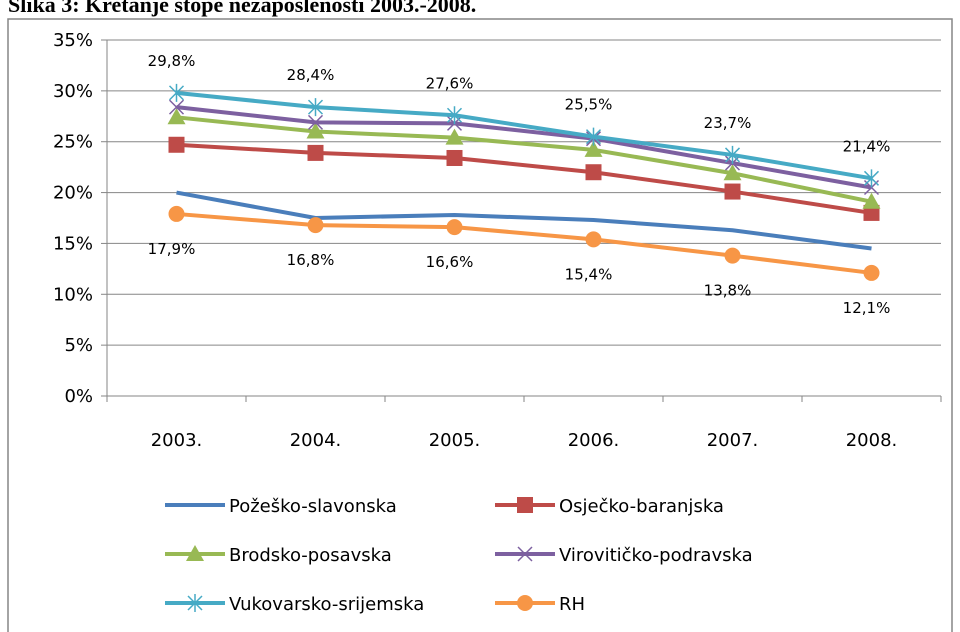 This screenshot has height=632, width=960. Describe the element at coordinates (172, 61) in the screenshot. I see `data-label: 29,8%` at that location.